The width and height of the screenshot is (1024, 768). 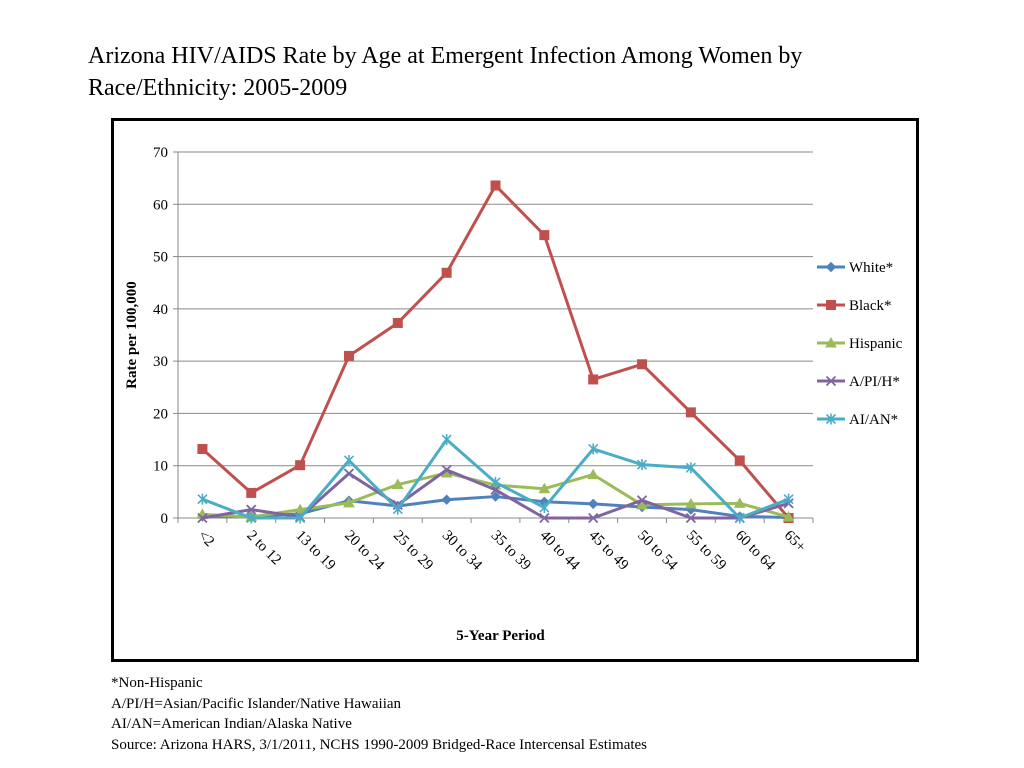 What do you see at coordinates (160, 467) in the screenshot?
I see `y-tick-label: 10` at bounding box center [160, 467].